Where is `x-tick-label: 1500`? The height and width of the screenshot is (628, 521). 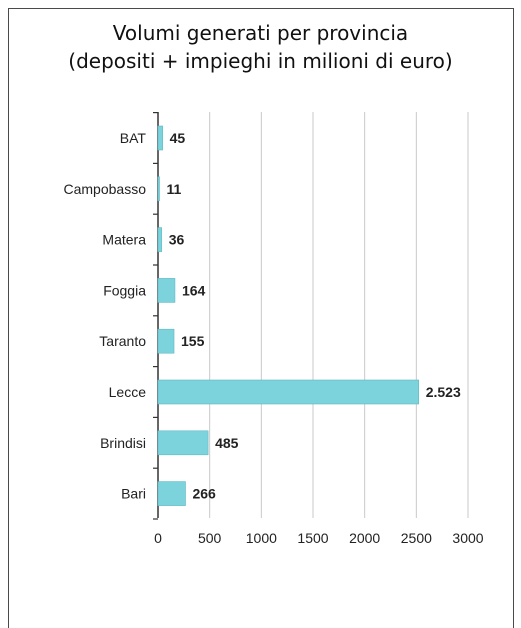
x-tick-label: 1500 is located at coordinates (312, 538).